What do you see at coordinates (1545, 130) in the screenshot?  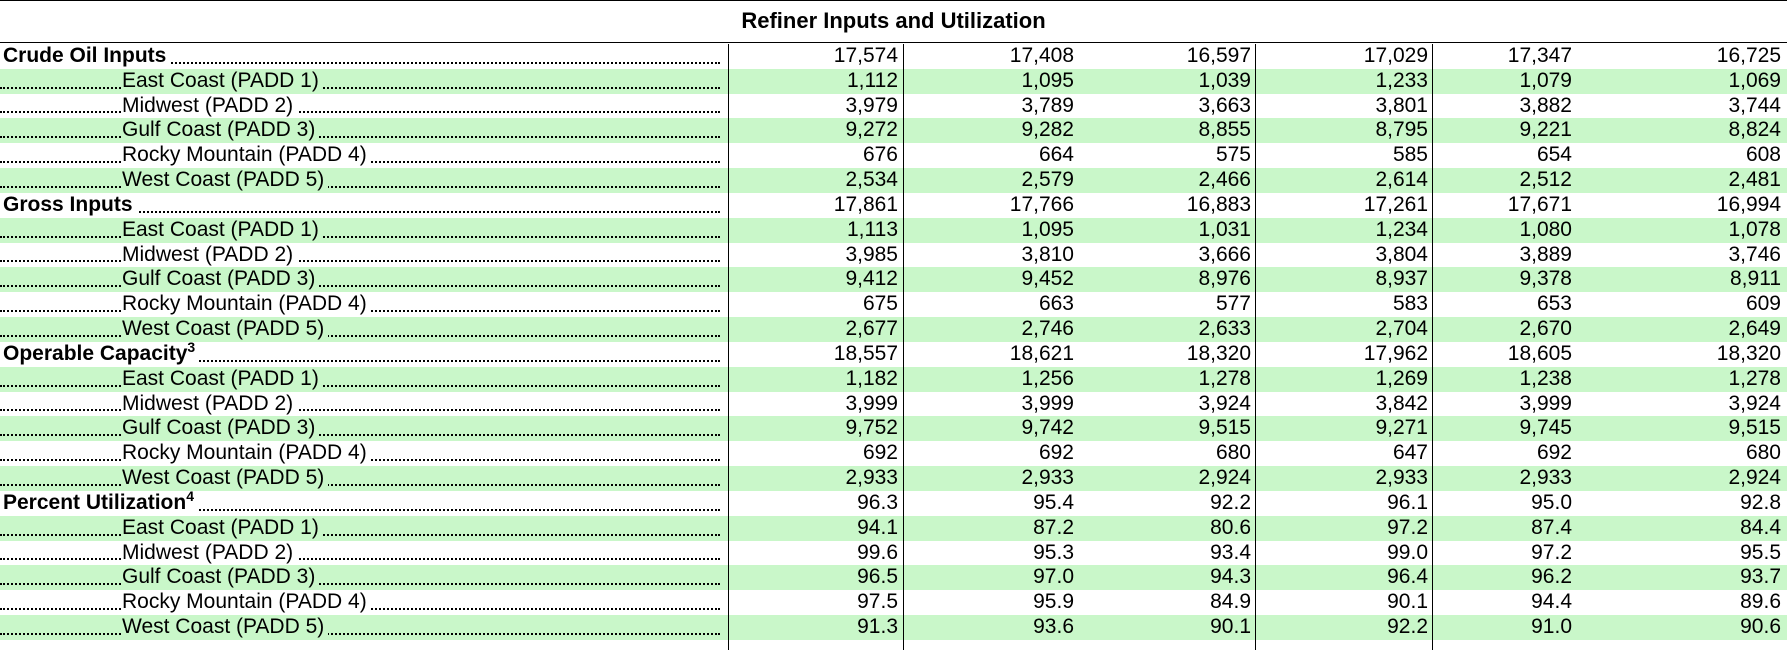 I see `value-cell: 9,221` at bounding box center [1545, 130].